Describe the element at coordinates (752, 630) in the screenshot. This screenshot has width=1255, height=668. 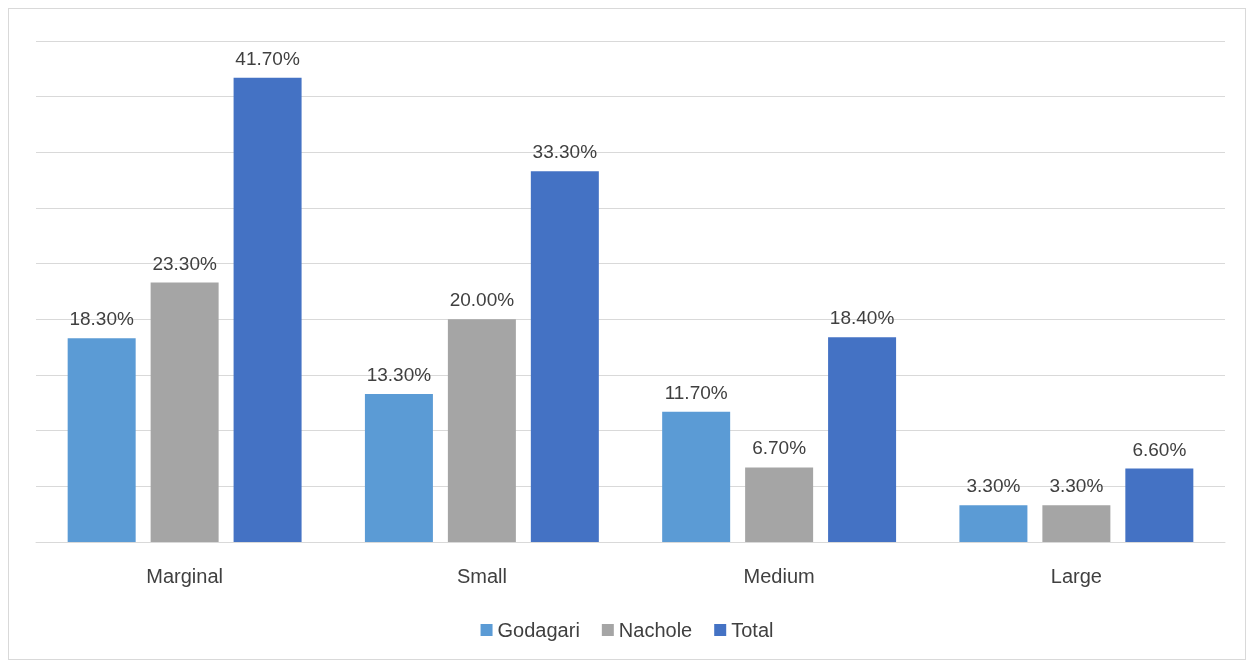
I see `legend-label: Total` at that location.